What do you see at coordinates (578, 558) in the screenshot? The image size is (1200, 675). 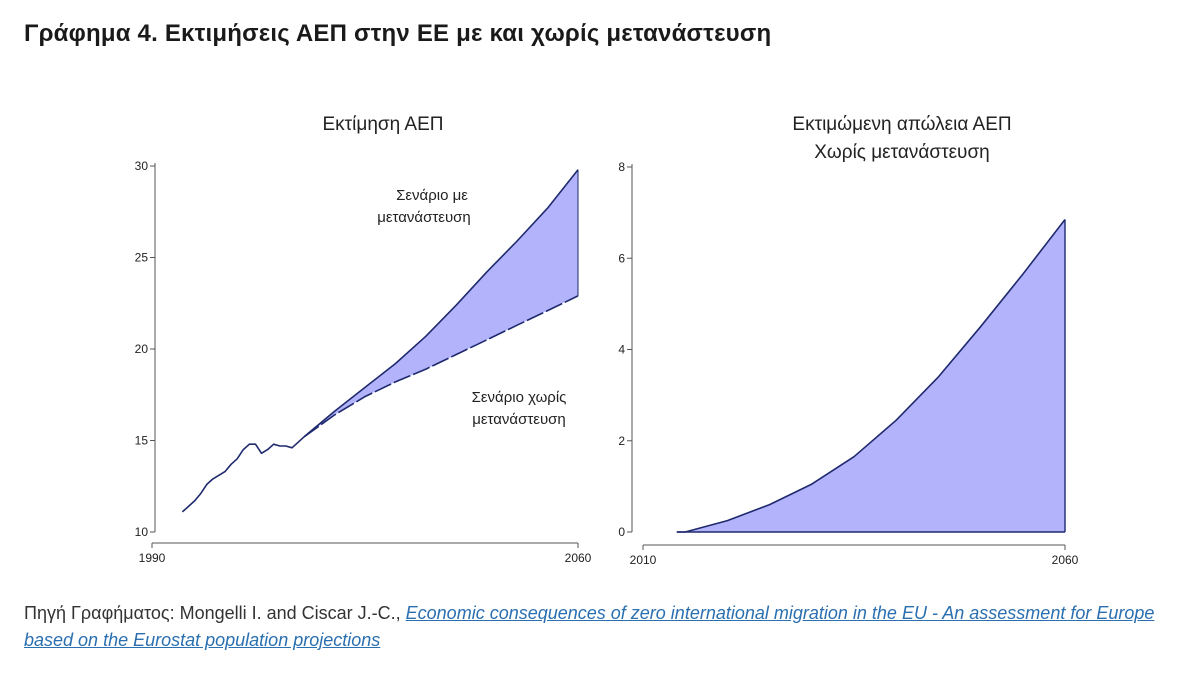 I see `left-x-tick-label-2060: 2060` at bounding box center [578, 558].